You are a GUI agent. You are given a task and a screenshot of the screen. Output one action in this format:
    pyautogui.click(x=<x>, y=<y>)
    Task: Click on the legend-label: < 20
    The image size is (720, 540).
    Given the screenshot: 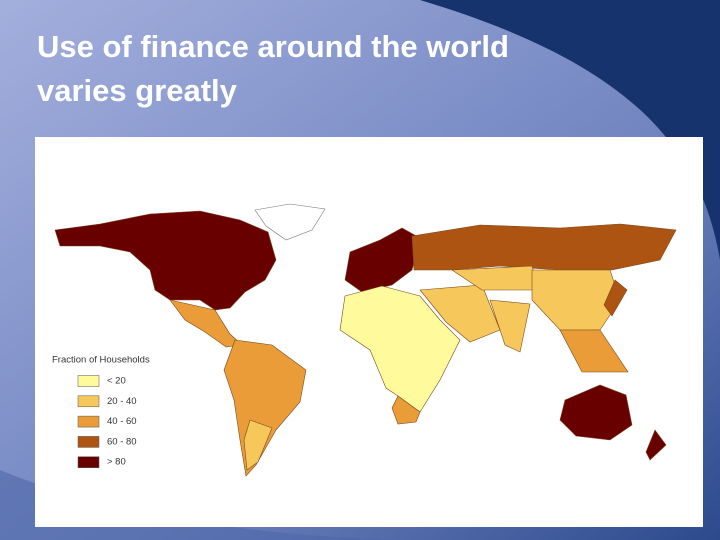 What is the action you would take?
    pyautogui.click(x=116, y=381)
    